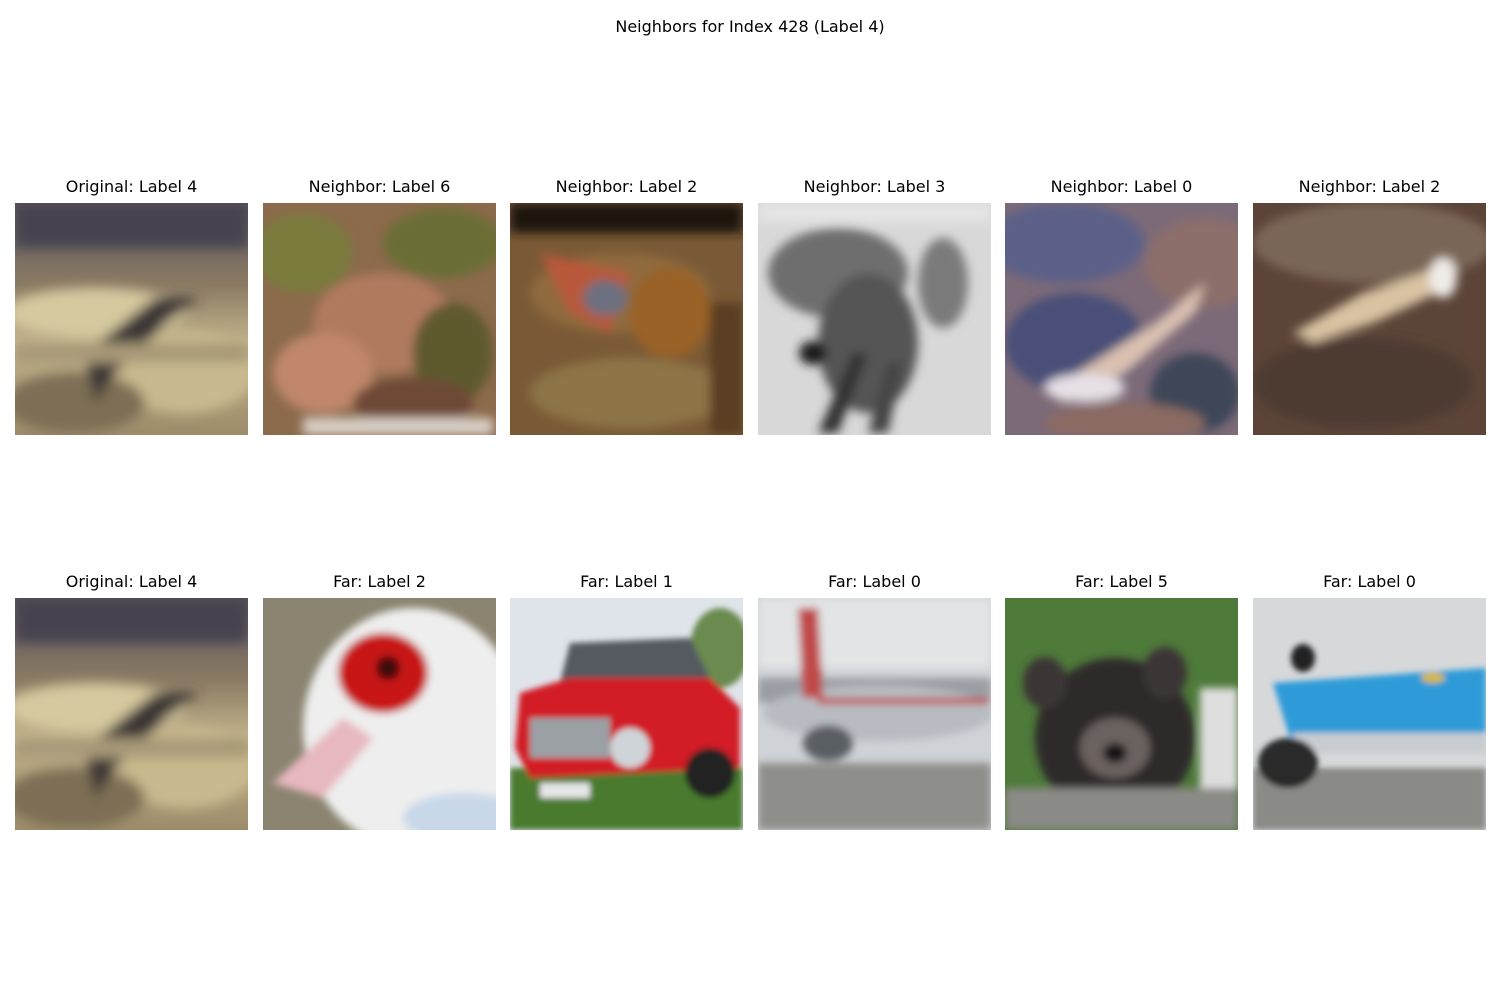 Image resolution: width=1500 pixels, height=1000 pixels. What do you see at coordinates (1121, 714) in the screenshot?
I see `black-dog-on-grass-image` at bounding box center [1121, 714].